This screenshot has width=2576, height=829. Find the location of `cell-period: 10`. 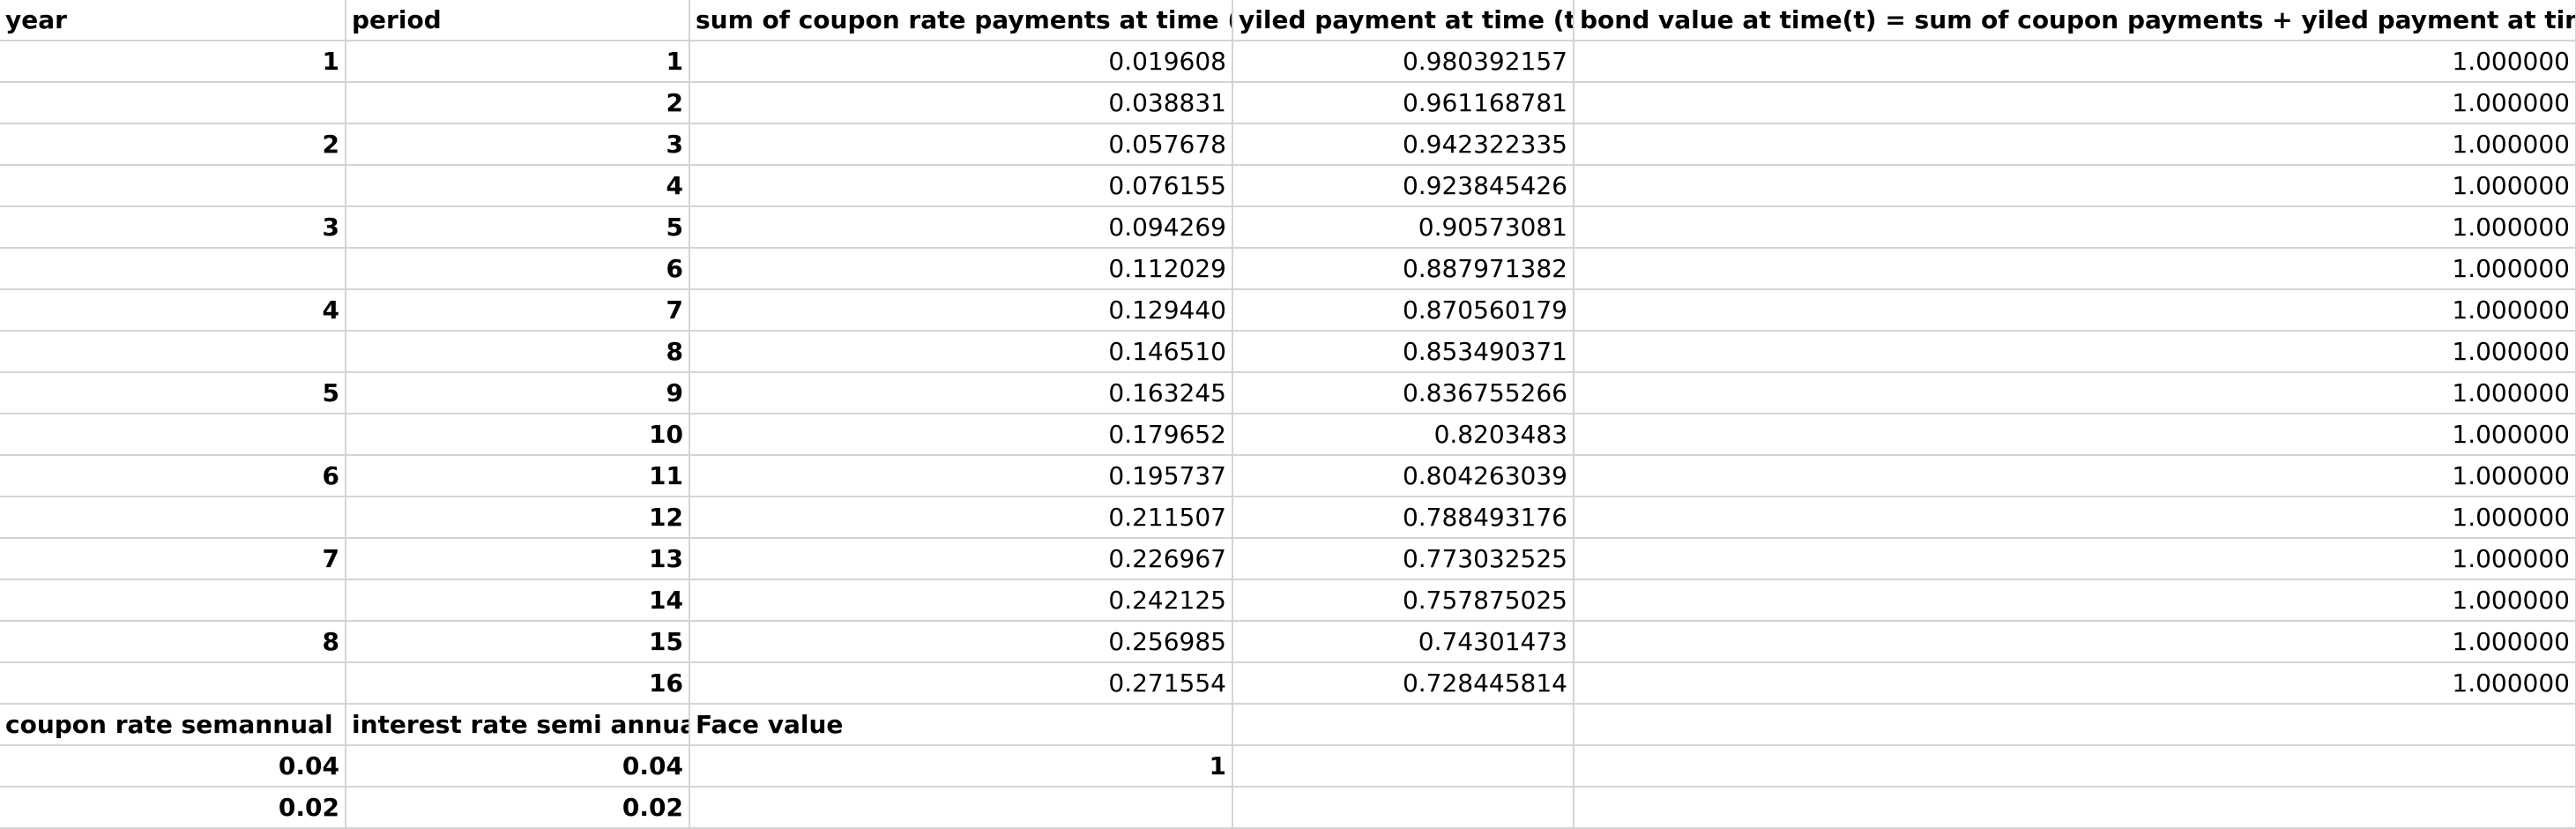

cell-period: 10 is located at coordinates (518, 435).